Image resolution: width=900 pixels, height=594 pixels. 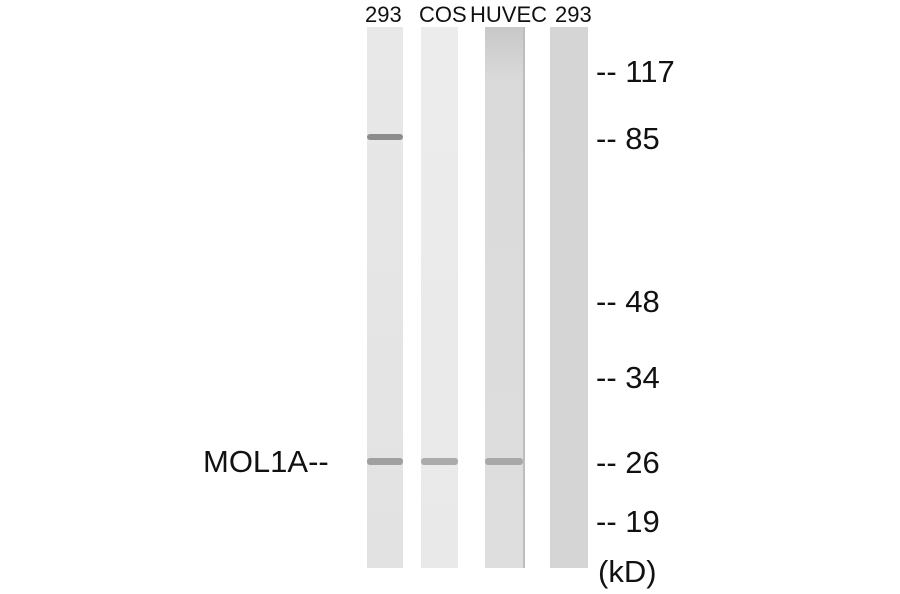 What do you see at coordinates (635, 71) in the screenshot?
I see `marker-117: -- 117` at bounding box center [635, 71].